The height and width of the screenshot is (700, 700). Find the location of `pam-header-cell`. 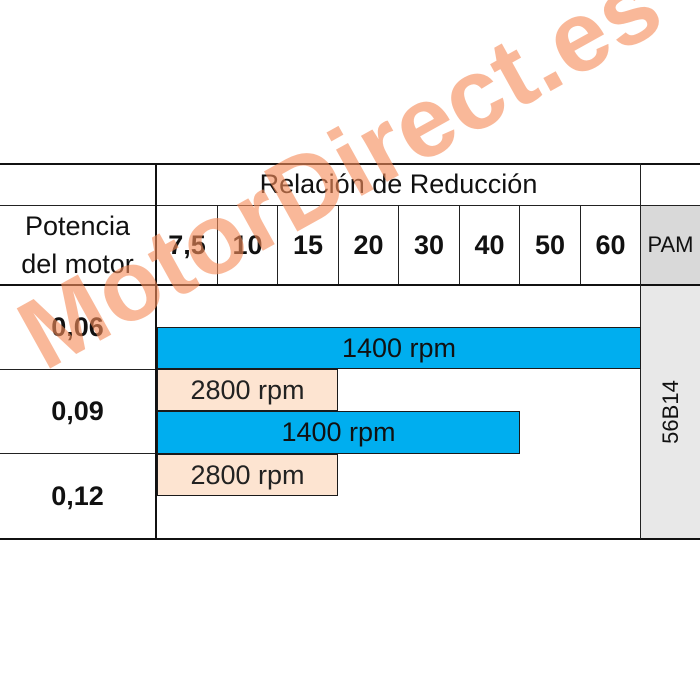

pam-header-cell is located at coordinates (670, 244).